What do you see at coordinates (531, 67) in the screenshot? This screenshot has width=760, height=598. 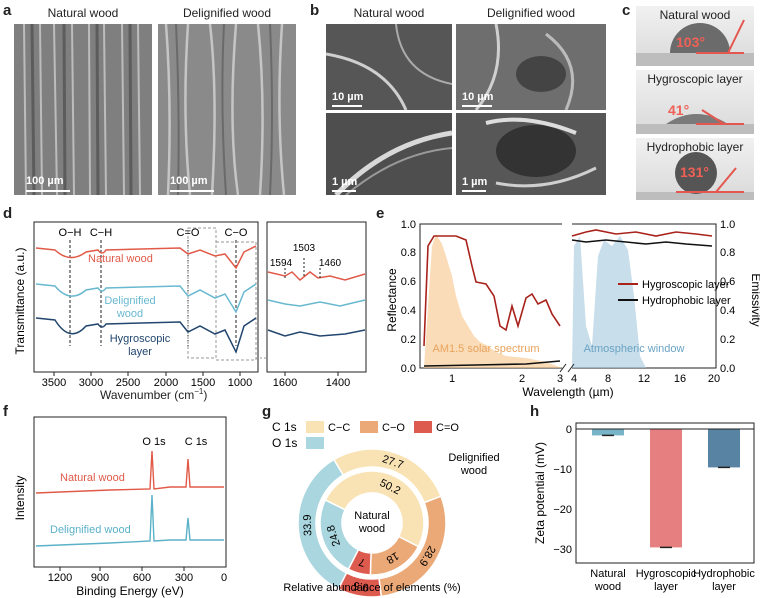 I see `sem-b-delignified-10um: 10 µm` at bounding box center [531, 67].